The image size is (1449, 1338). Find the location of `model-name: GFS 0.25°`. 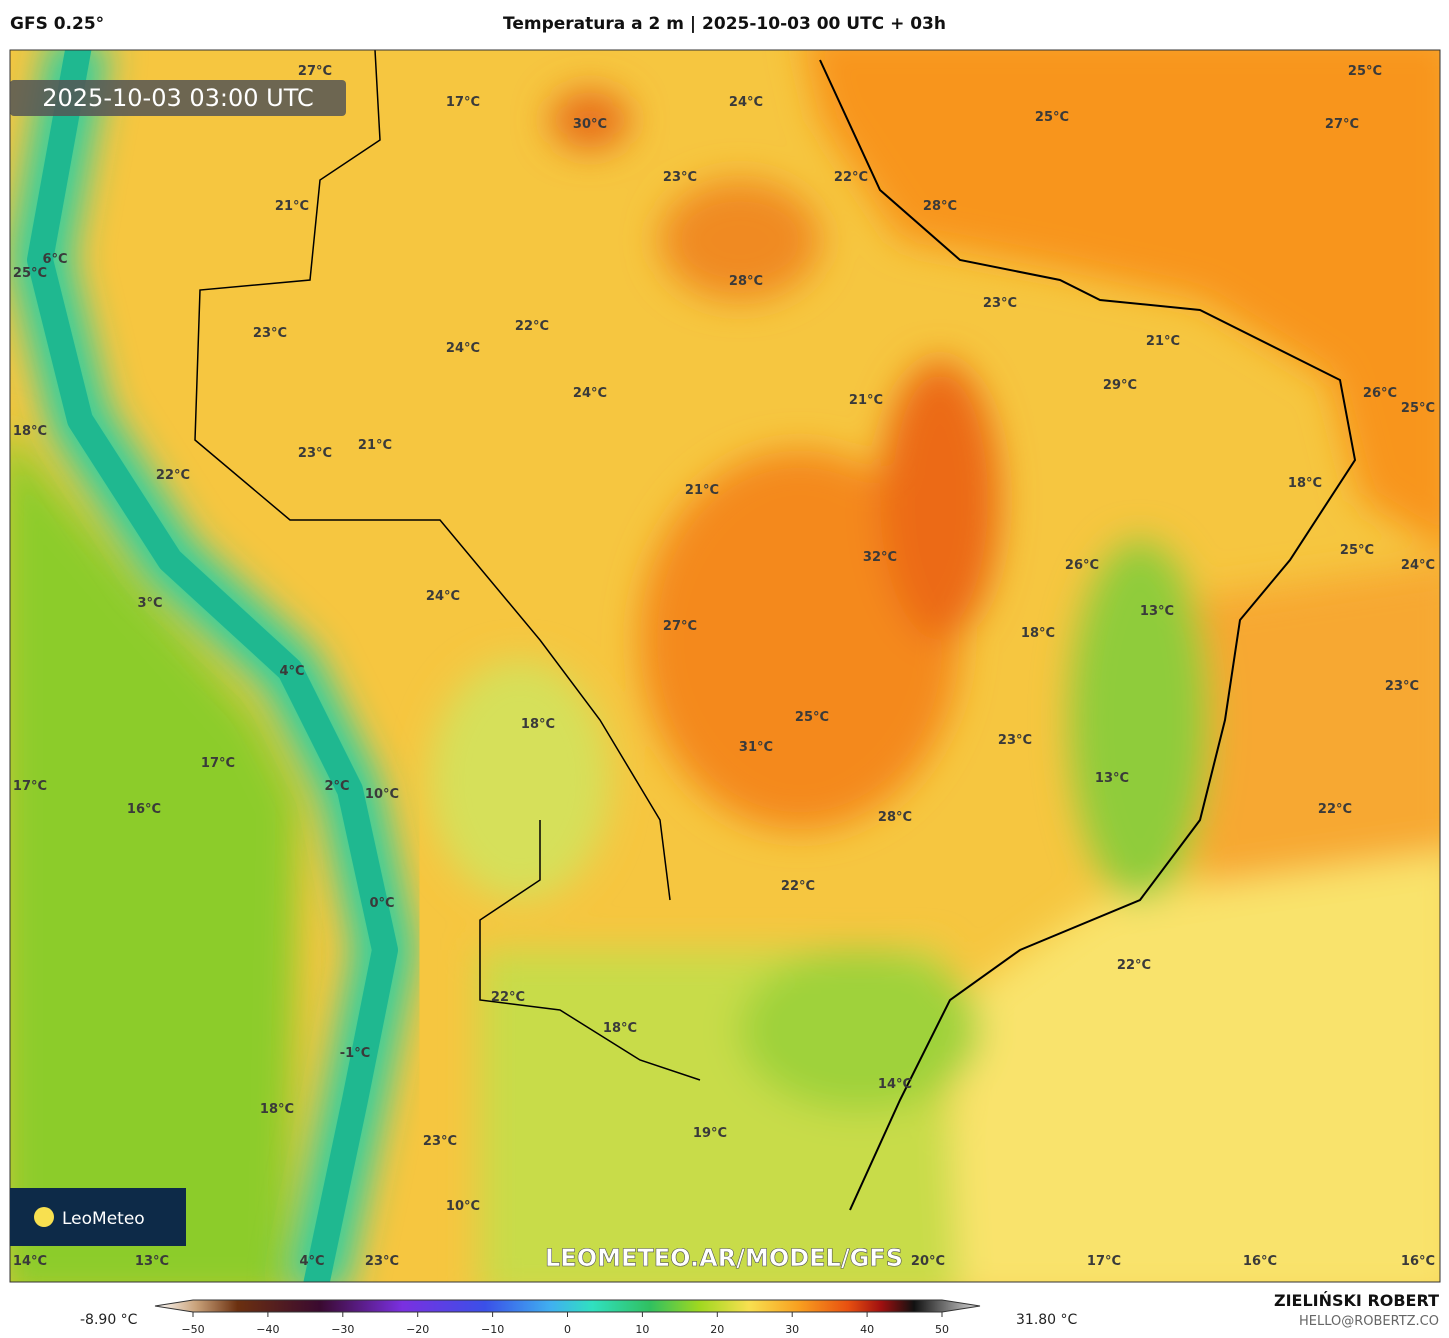

model-name: GFS 0.25° is located at coordinates (57, 24).